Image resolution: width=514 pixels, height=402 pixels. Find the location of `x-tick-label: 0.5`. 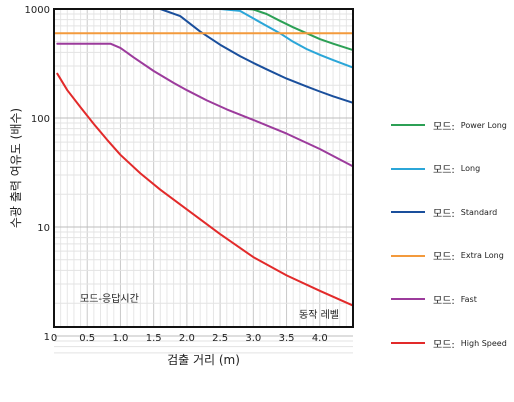

x-tick-label: 0.5 is located at coordinates (87, 338).